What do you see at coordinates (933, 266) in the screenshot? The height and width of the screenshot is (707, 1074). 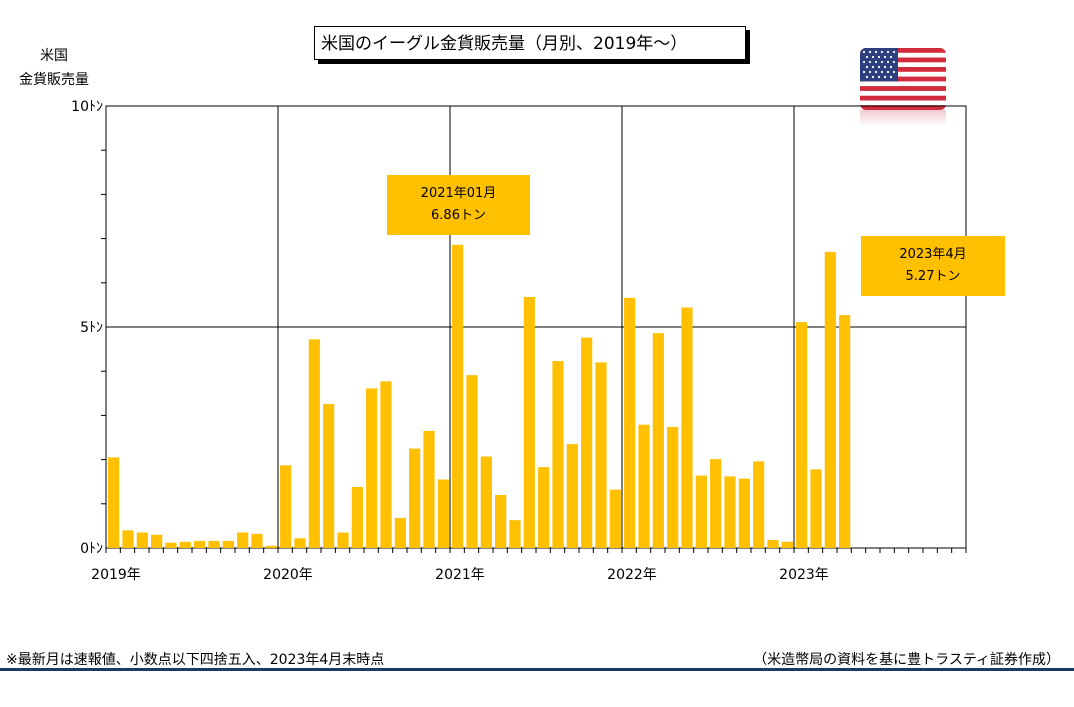 I see `callout-2023-04: 2023年4月 5.27トン` at bounding box center [933, 266].